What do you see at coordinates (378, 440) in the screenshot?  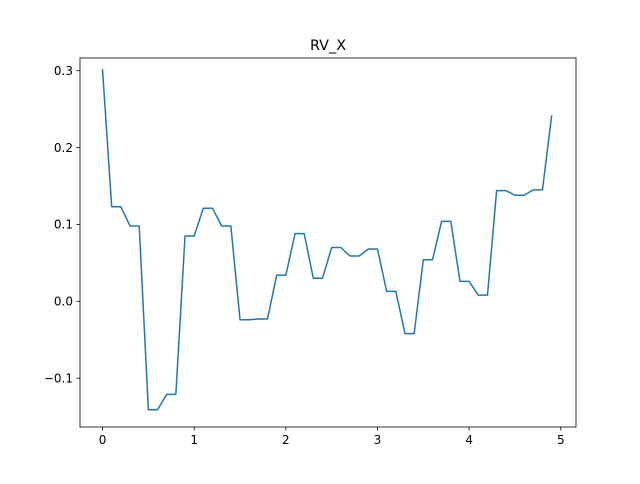 I see `x-tick-label: 3` at bounding box center [378, 440].